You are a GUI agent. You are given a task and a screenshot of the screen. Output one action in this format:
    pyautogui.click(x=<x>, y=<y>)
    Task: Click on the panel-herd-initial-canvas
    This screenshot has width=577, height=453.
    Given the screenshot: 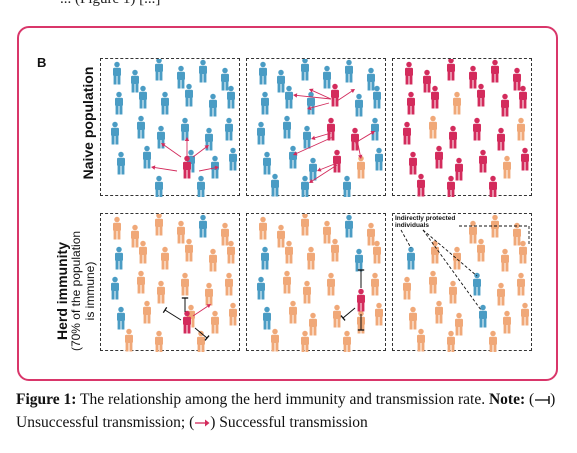 What is the action you would take?
    pyautogui.click(x=174, y=283)
    